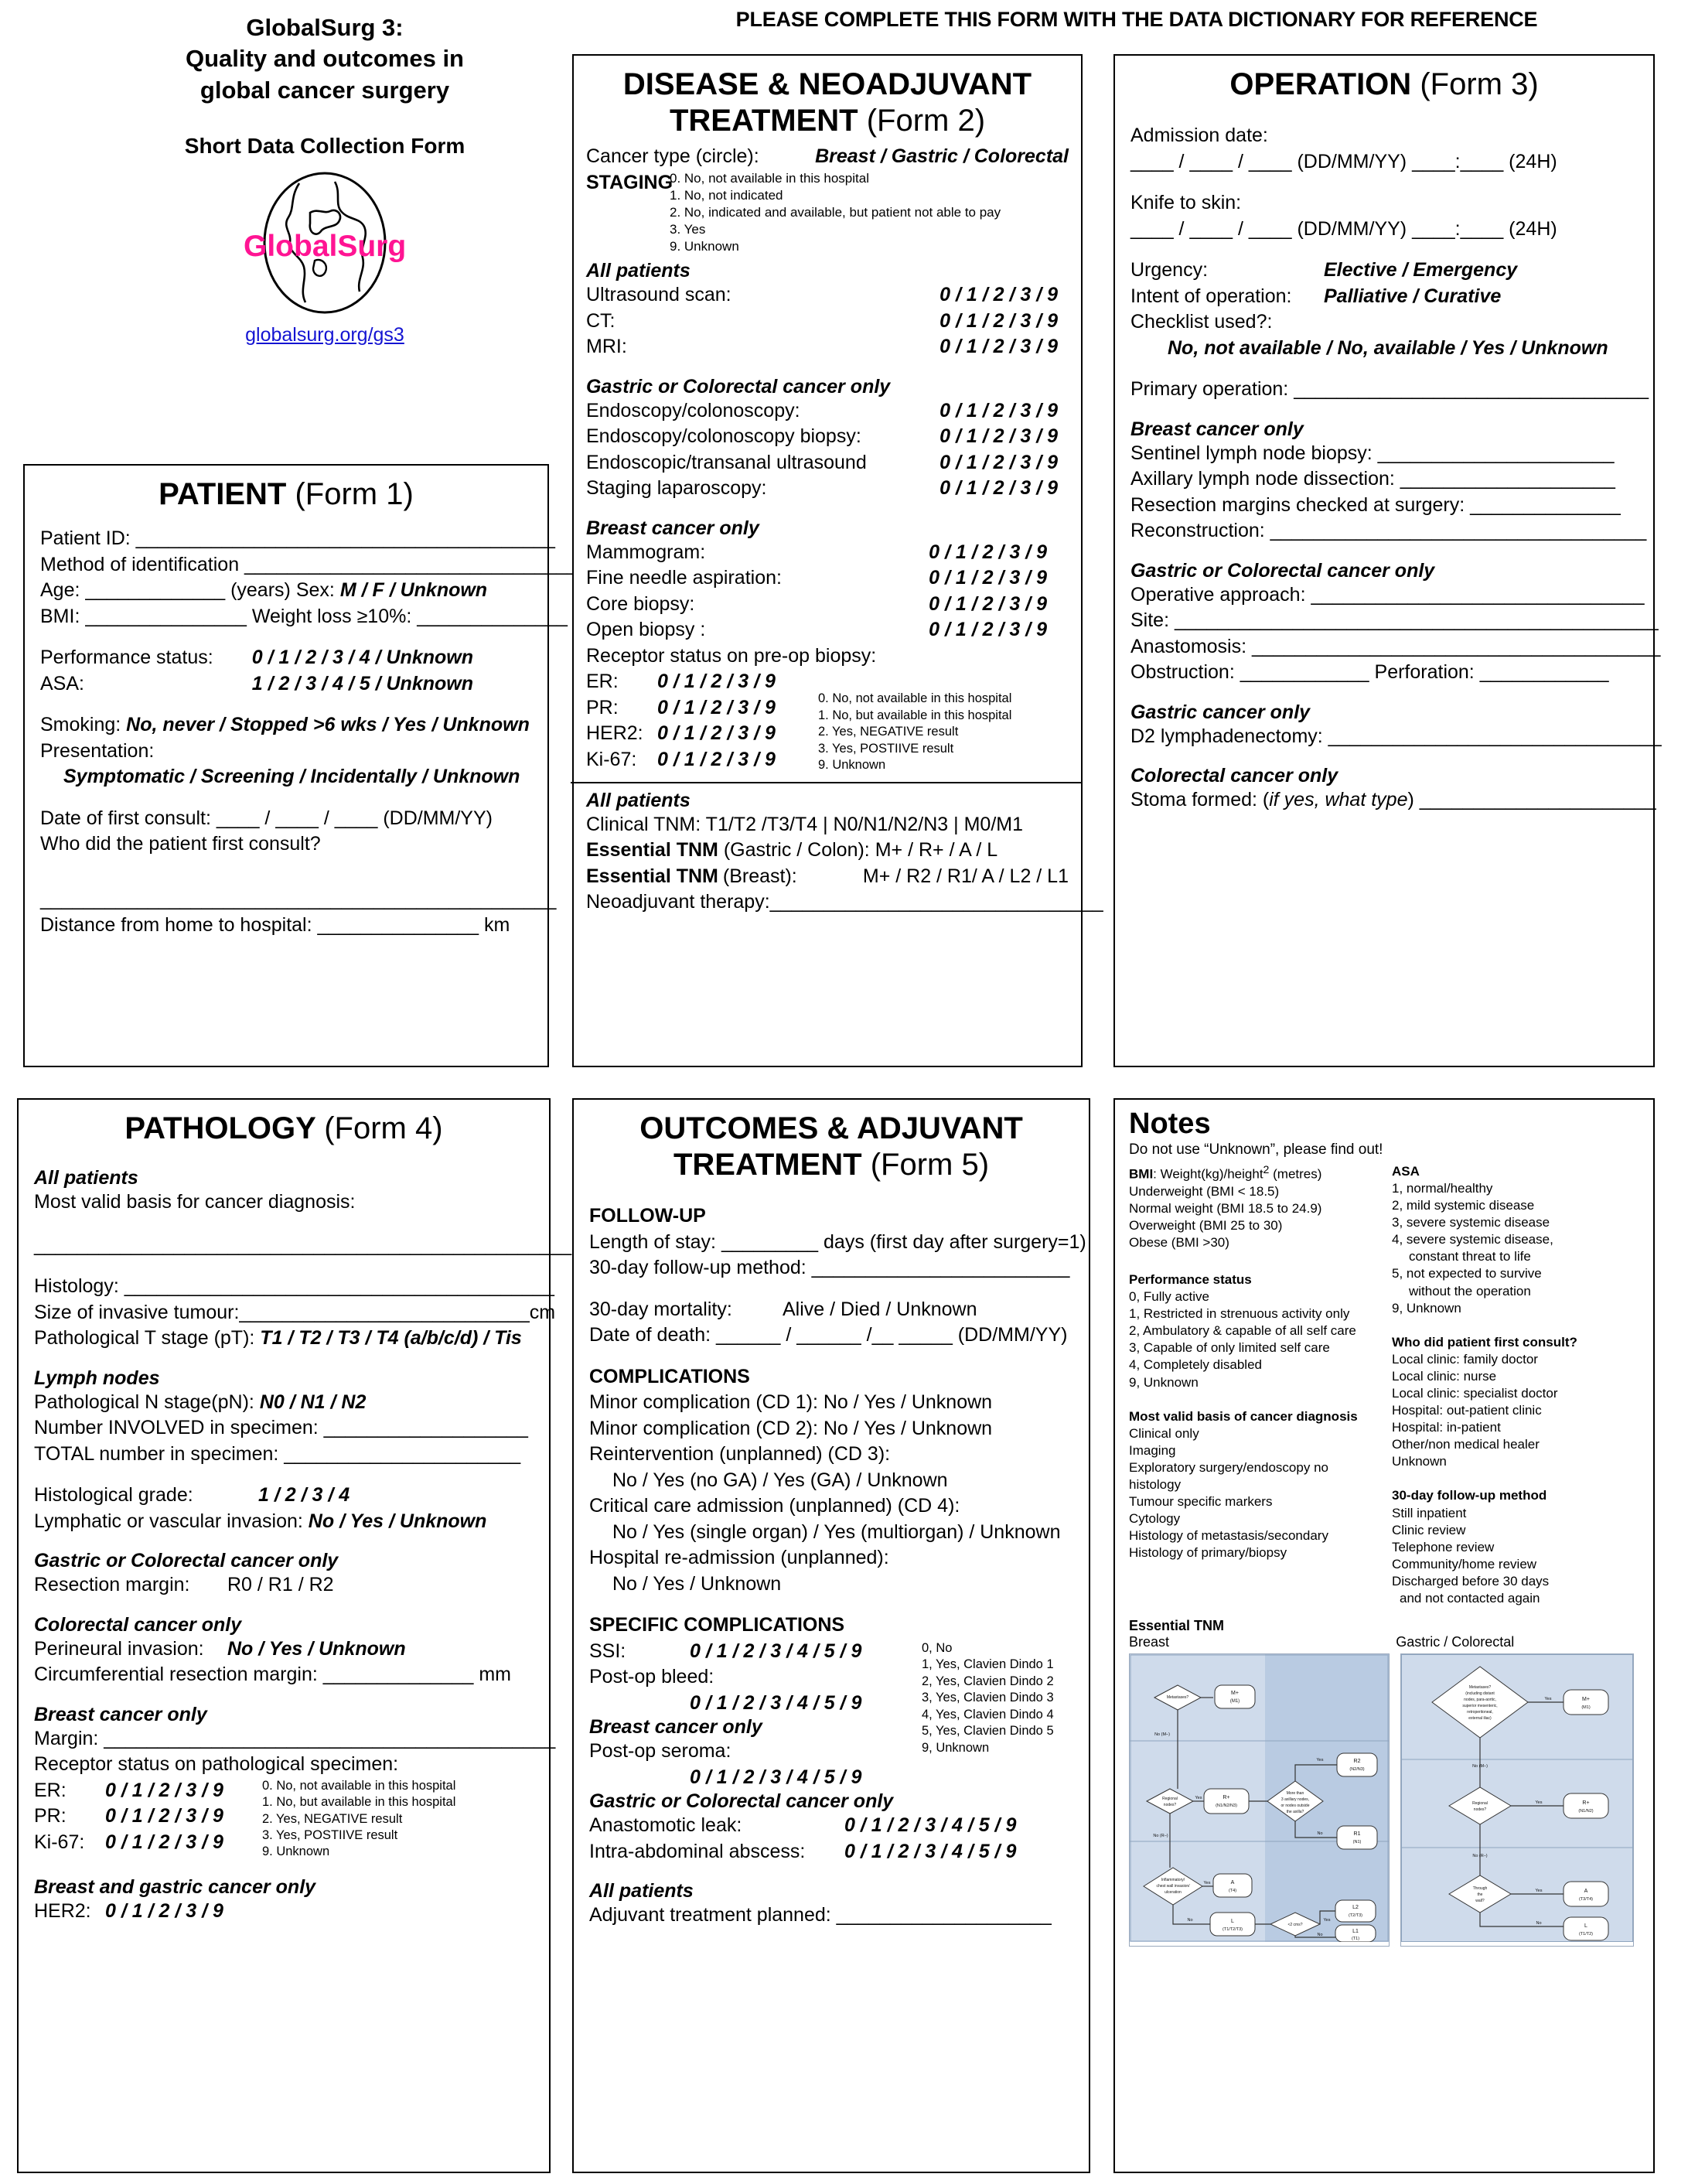  Describe the element at coordinates (827, 322) in the screenshot. I see `ct-row: CT: 0 / 1 / 2 / 3 / 9` at that location.